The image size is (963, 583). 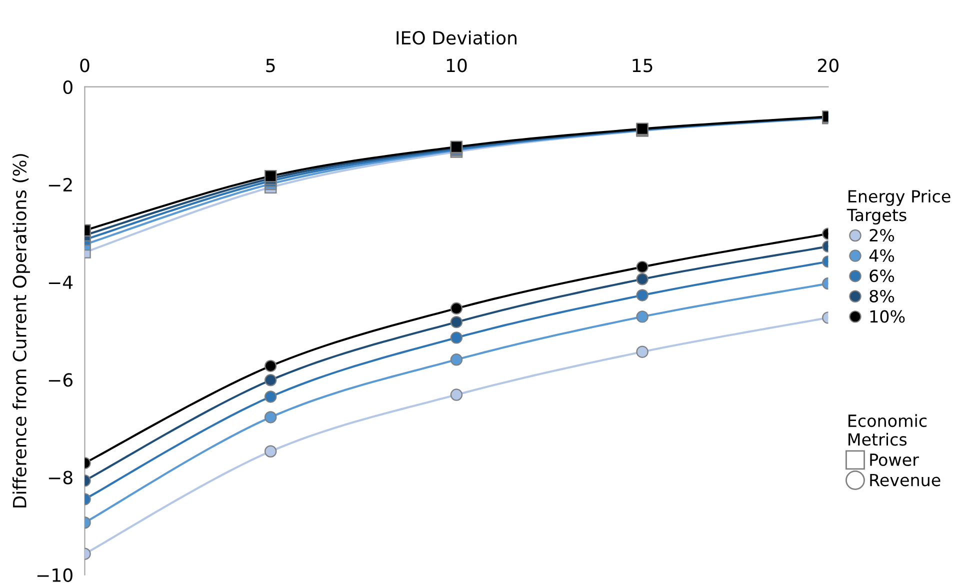 What do you see at coordinates (887, 430) in the screenshot?
I see `text: Economic Metrics` at bounding box center [887, 430].